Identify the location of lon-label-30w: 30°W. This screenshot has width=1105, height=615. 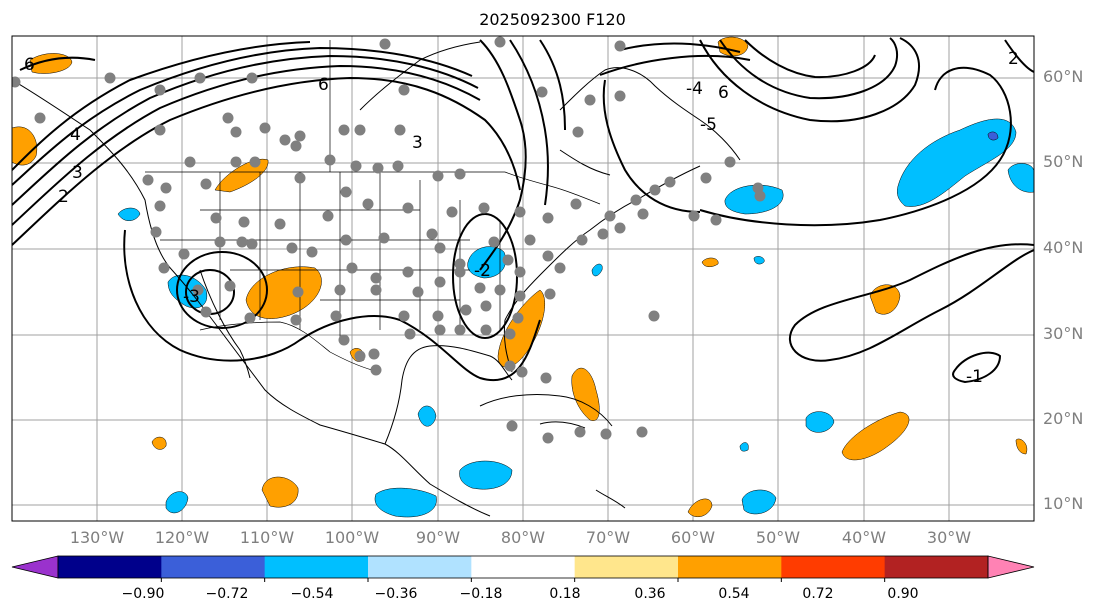
(949, 537).